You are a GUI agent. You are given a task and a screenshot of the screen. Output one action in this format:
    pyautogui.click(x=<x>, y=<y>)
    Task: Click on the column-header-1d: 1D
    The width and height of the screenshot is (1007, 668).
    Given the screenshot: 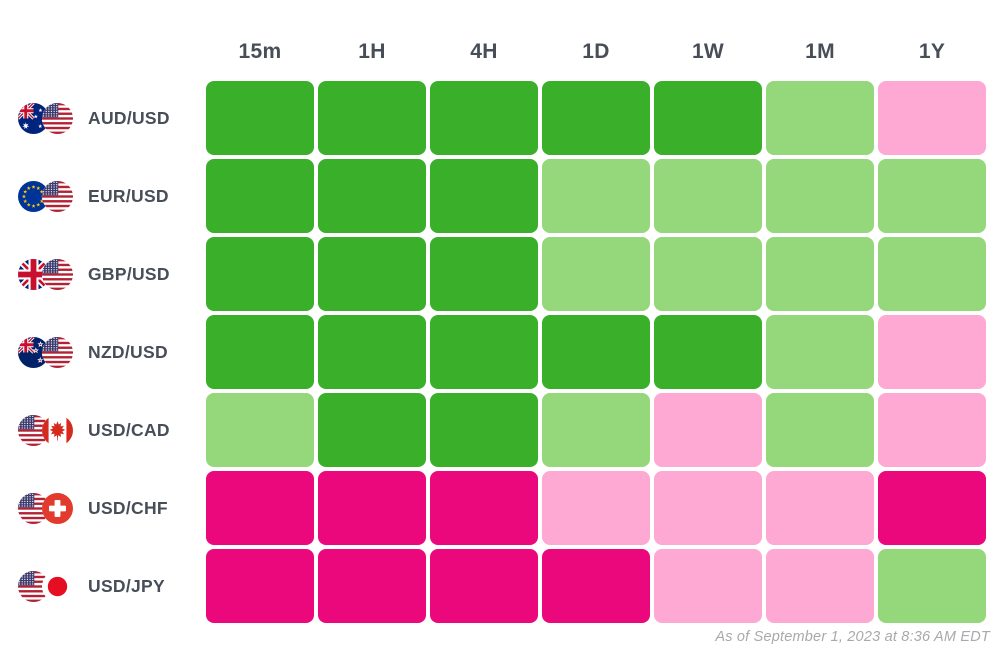 What is the action you would take?
    pyautogui.click(x=596, y=38)
    